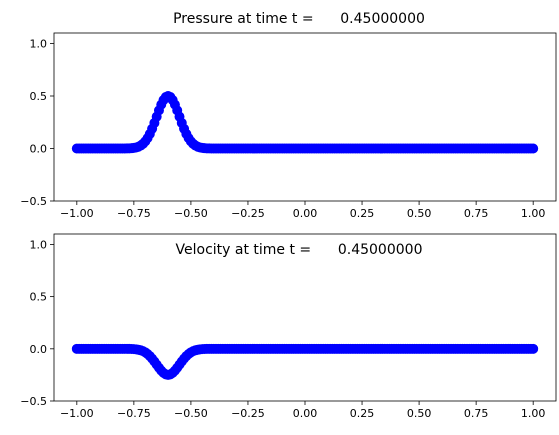 Image resolution: width=559 pixels, height=435 pixels. What do you see at coordinates (248, 213) in the screenshot?
I see `pressure-x-tick-label: −0.25` at bounding box center [248, 213].